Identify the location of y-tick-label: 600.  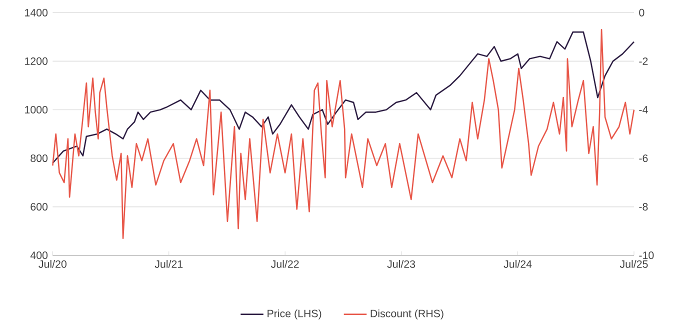
(39, 207).